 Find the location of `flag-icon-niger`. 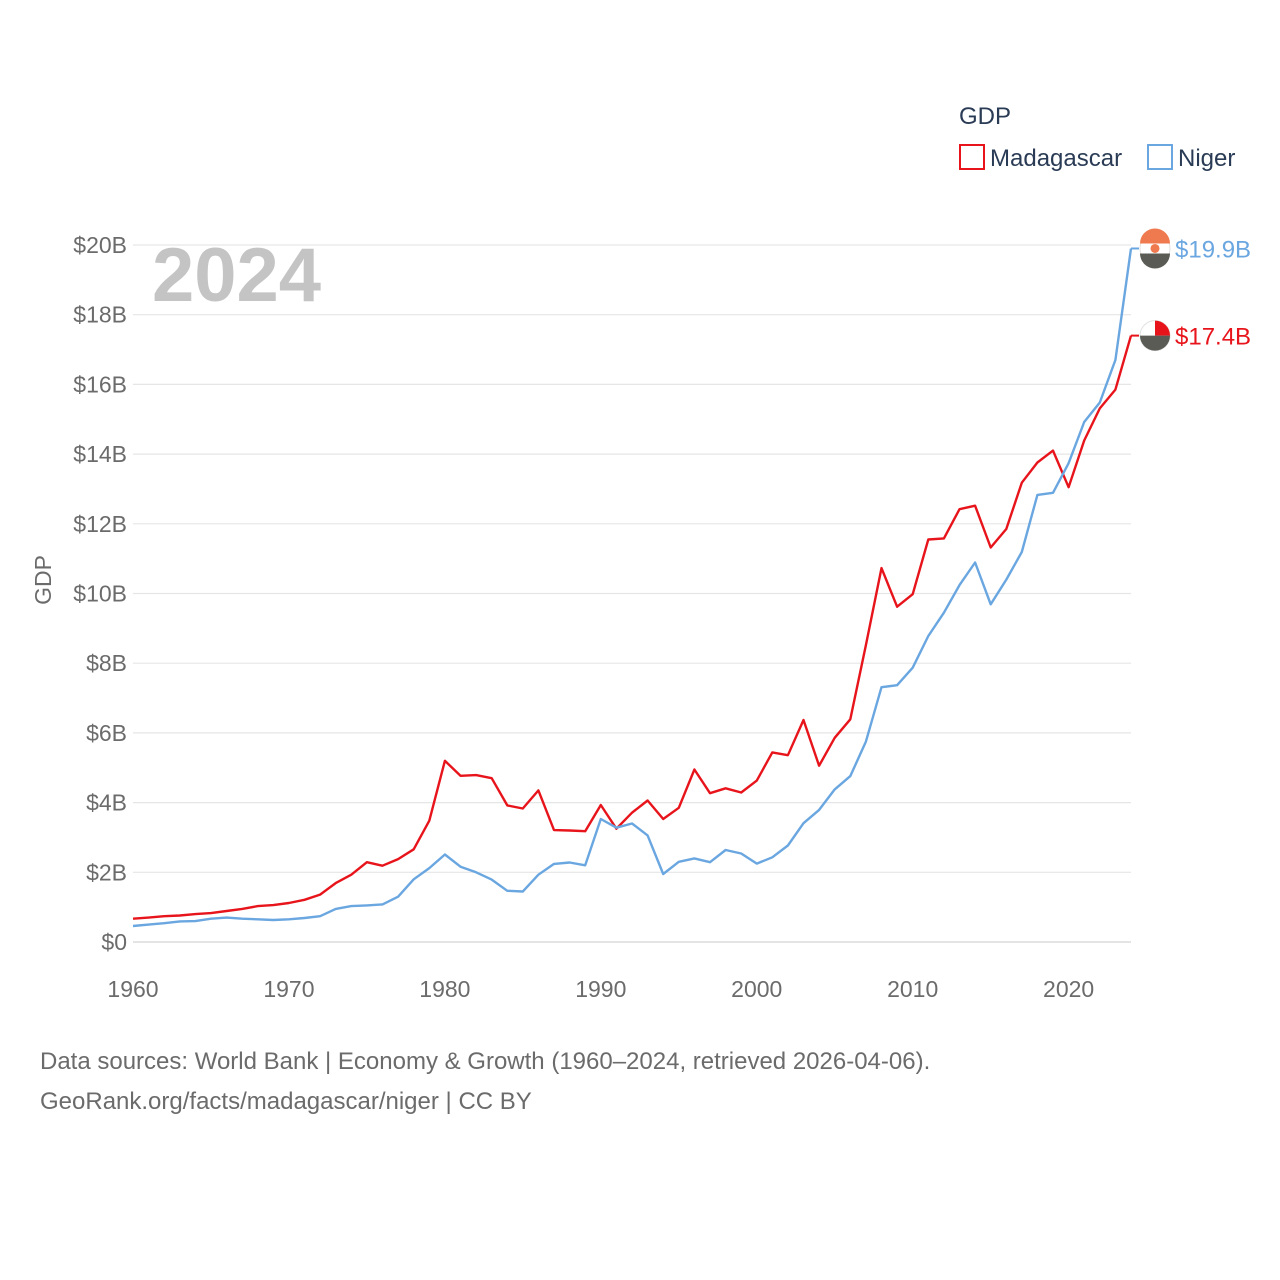

flag-icon-niger is located at coordinates (1155, 248).